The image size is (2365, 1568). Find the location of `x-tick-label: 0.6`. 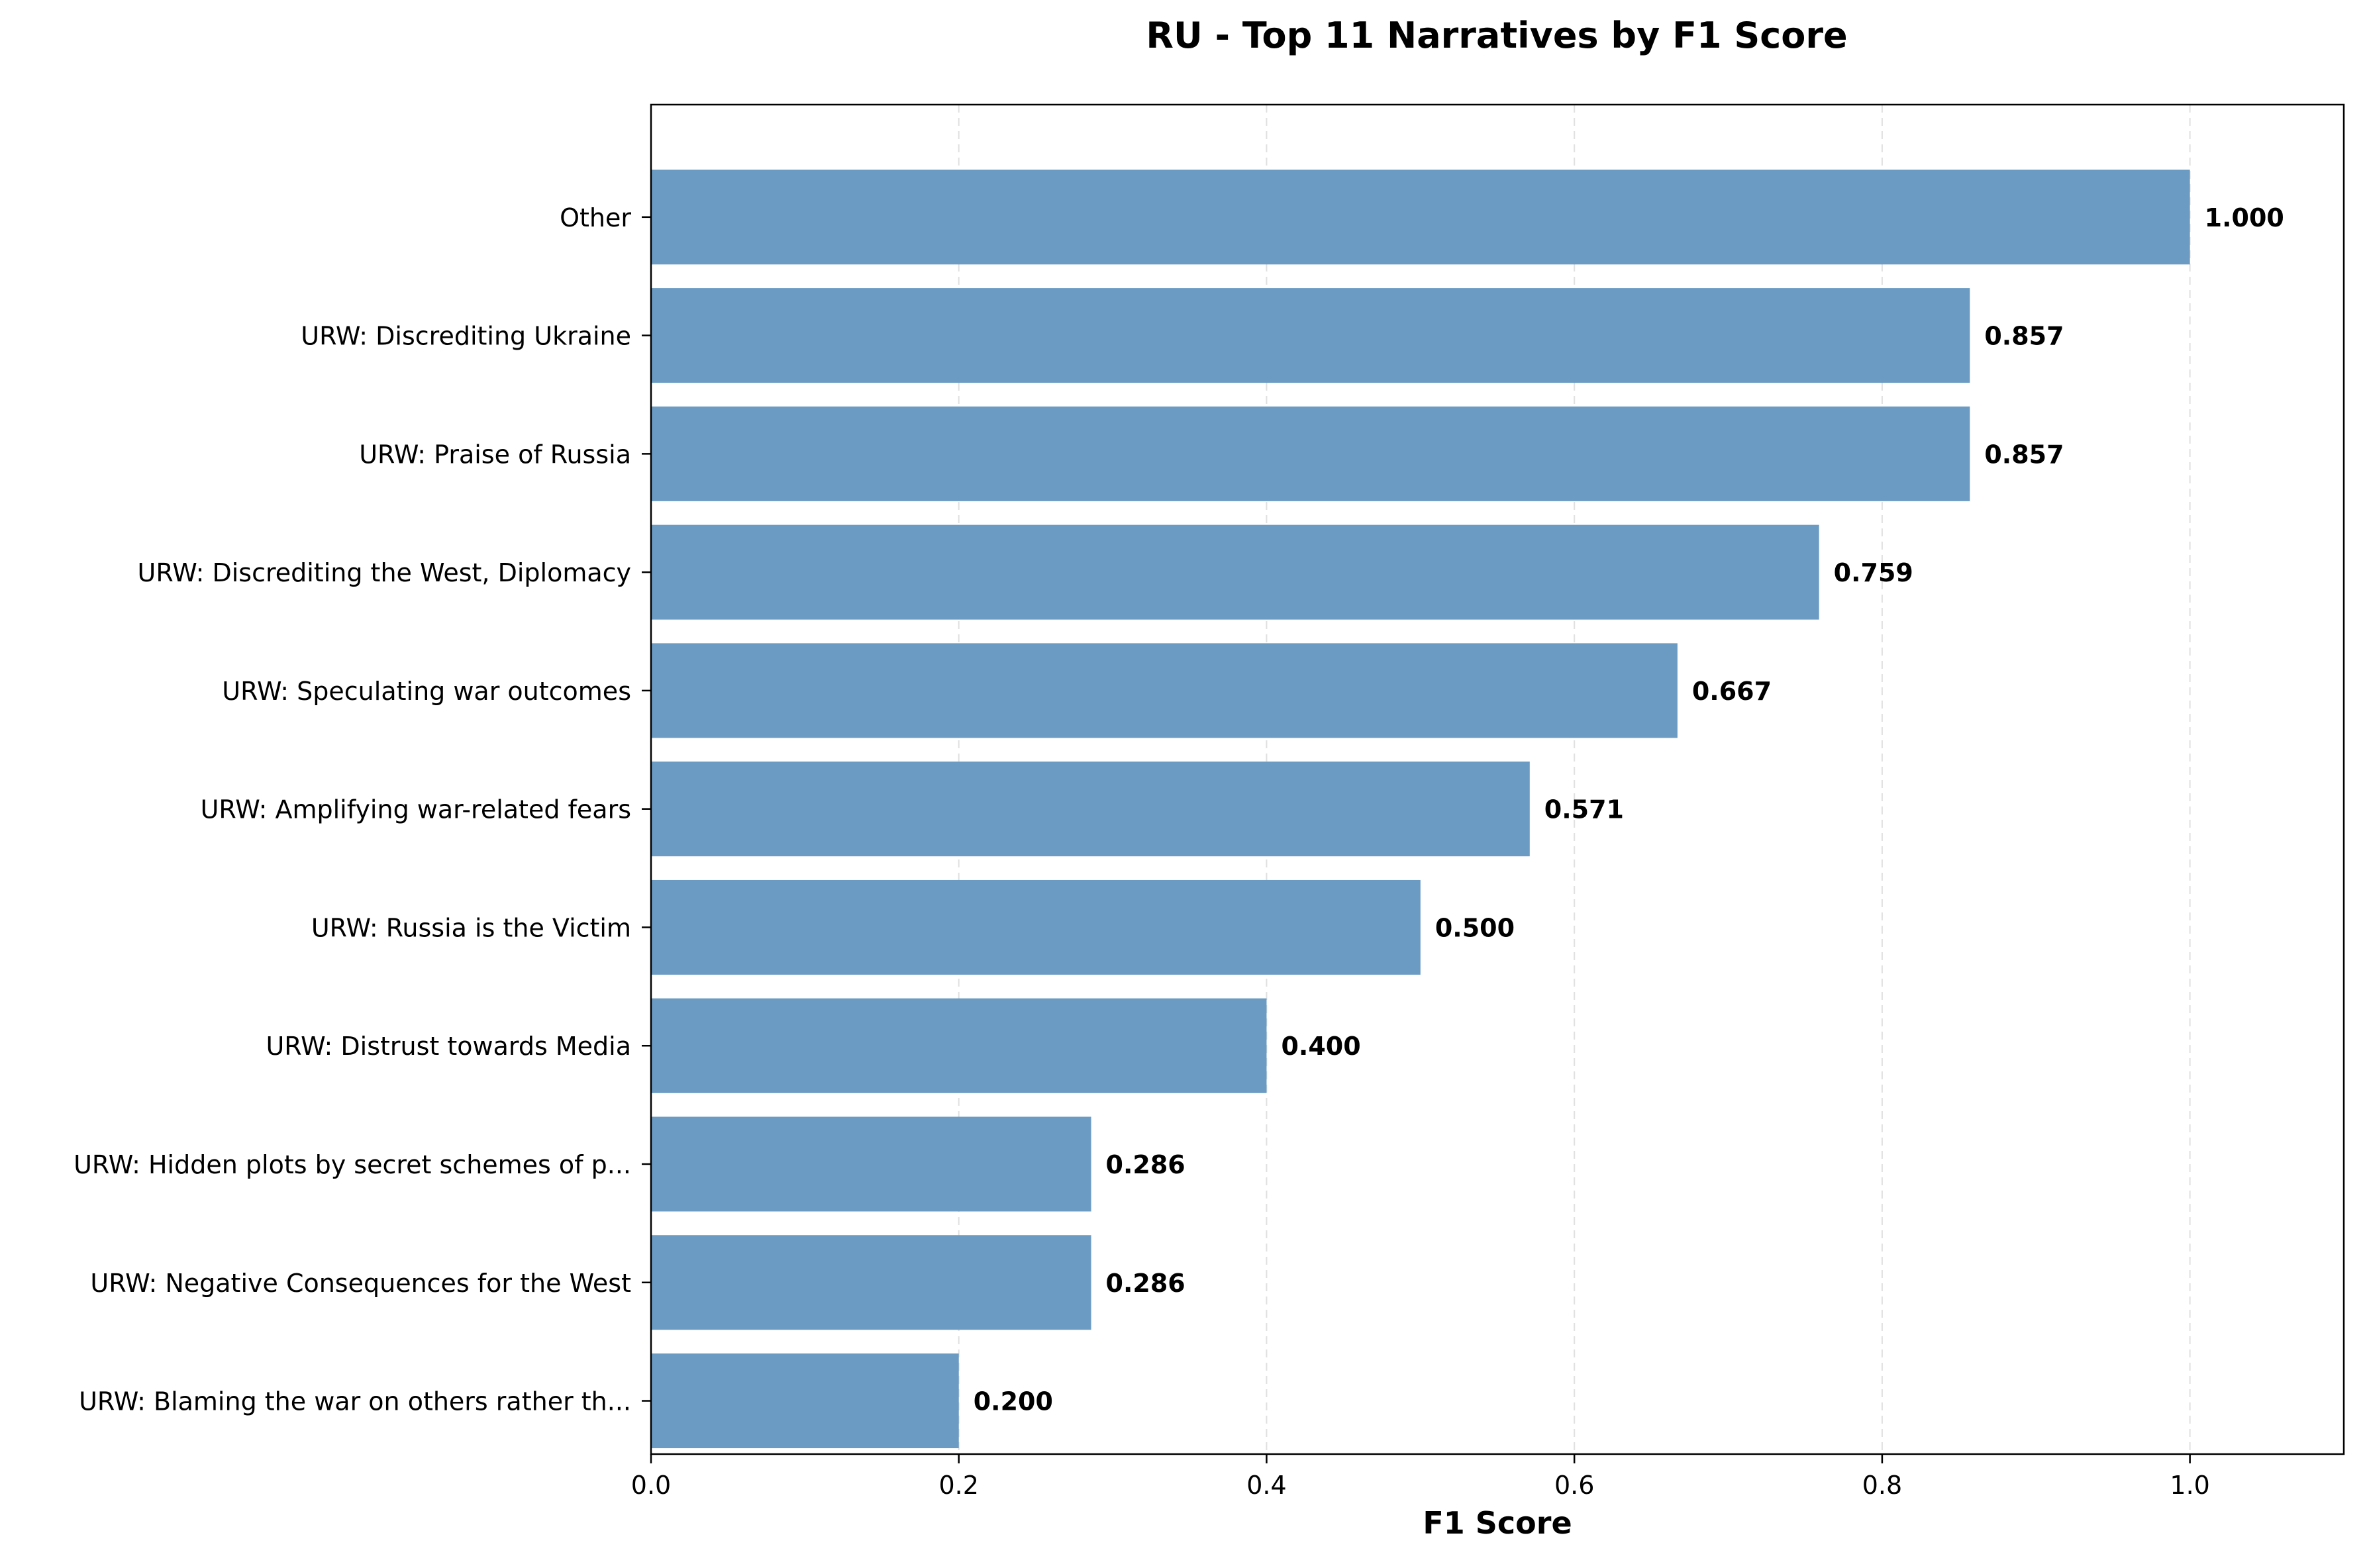

x-tick-label: 0.6 is located at coordinates (1574, 1485).